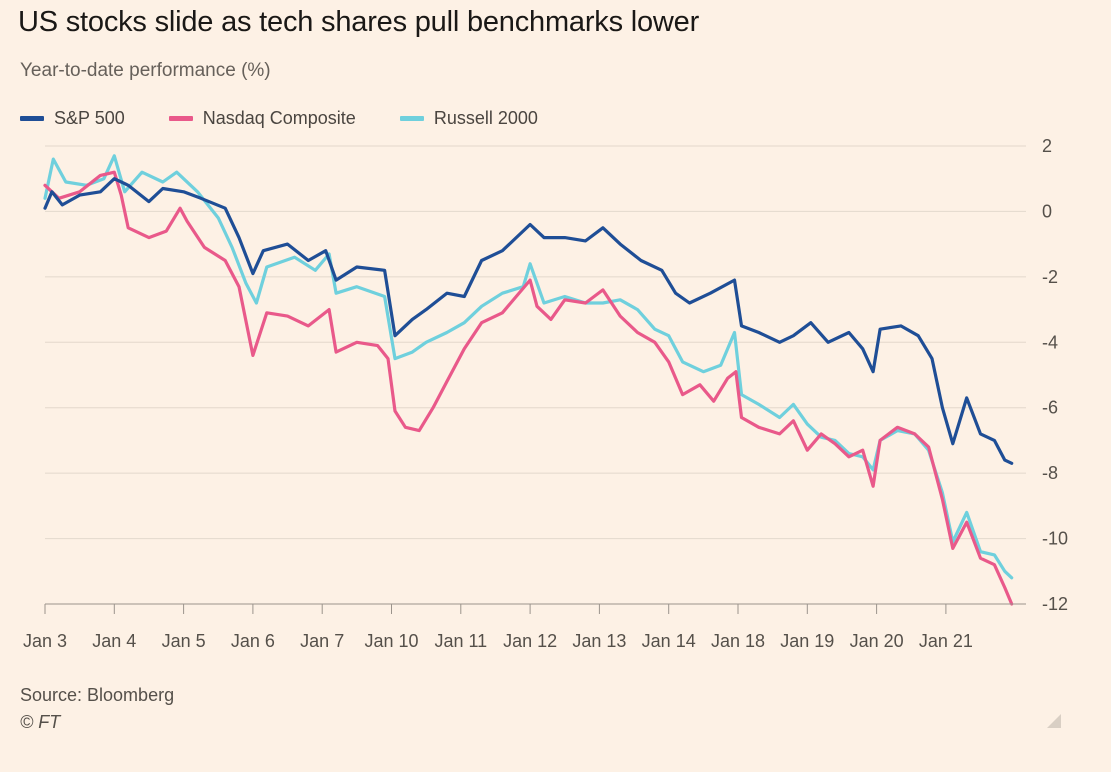 The width and height of the screenshot is (1111, 772). Describe the element at coordinates (1050, 408) in the screenshot. I see `y-tick-label: -6` at that location.